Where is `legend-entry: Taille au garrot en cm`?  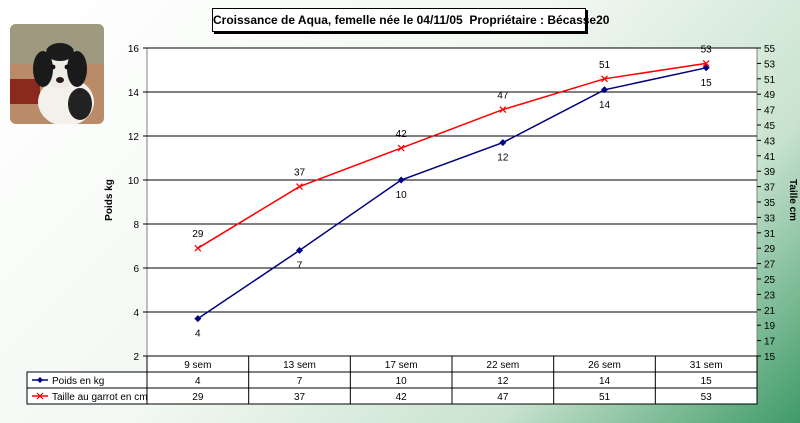 legend-entry: Taille au garrot en cm is located at coordinates (100, 397).